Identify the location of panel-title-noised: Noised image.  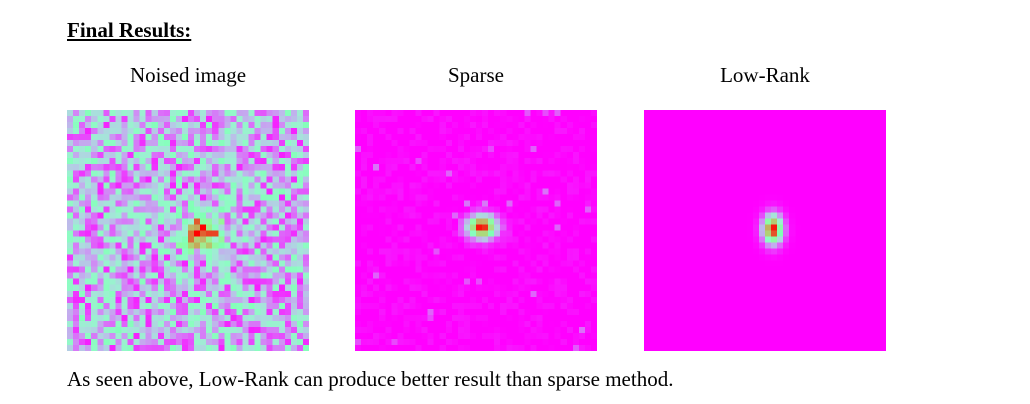
(188, 75).